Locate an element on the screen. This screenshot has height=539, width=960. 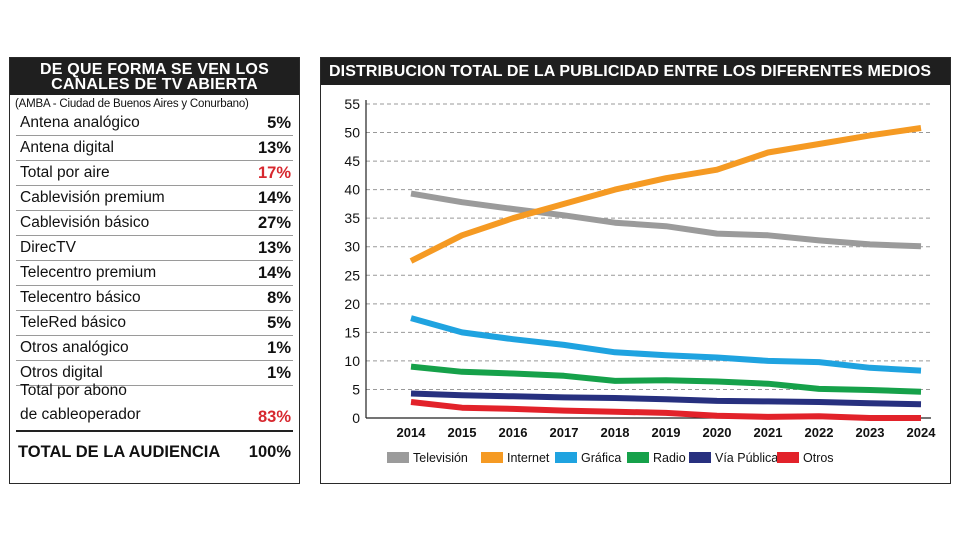
y-tick-label: 35 is located at coordinates (352, 218).